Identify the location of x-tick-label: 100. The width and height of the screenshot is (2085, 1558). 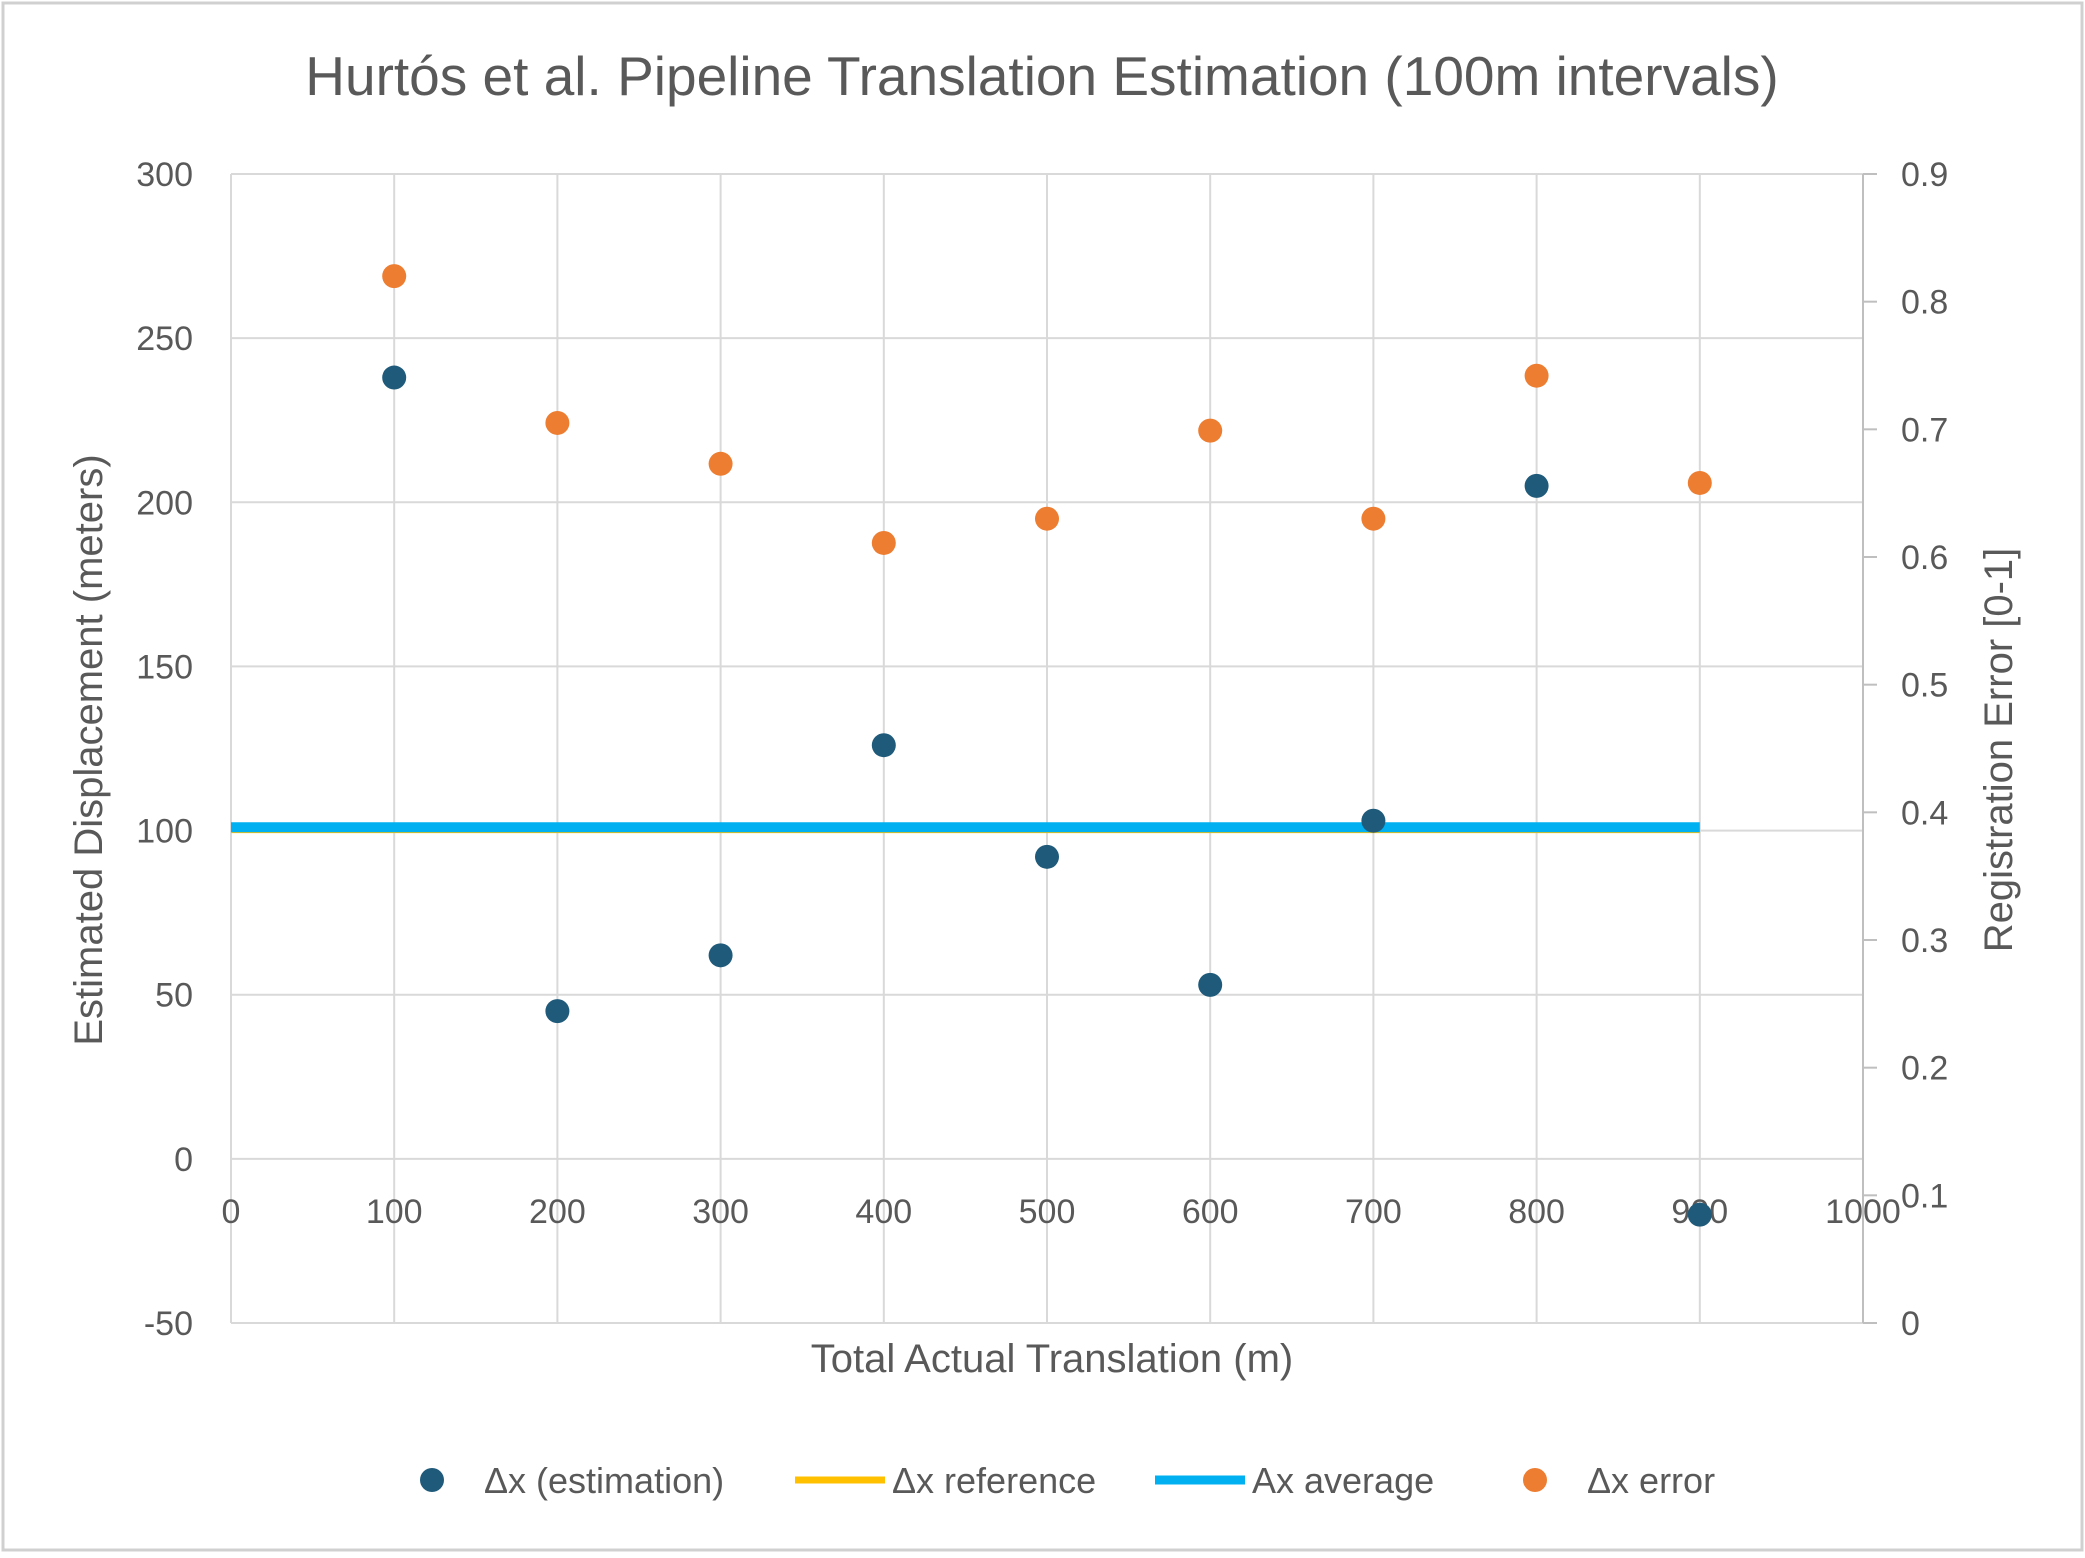
(394, 1212).